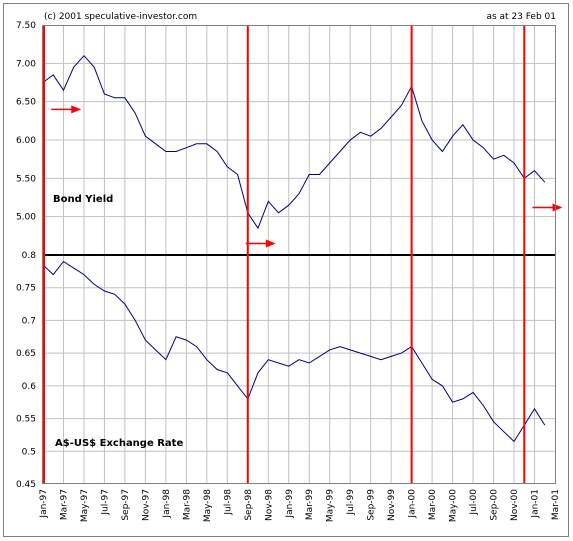  What do you see at coordinates (474, 502) in the screenshot?
I see `x-tick-label: Jul-00` at bounding box center [474, 502].